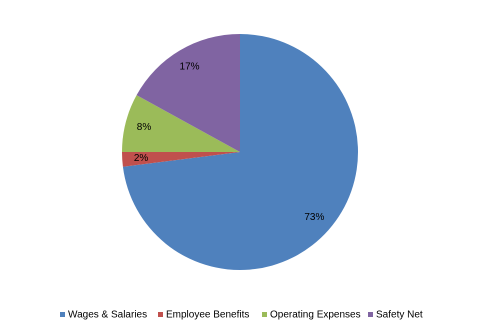  I want to click on legend-label: Safety Net, so click(399, 315).